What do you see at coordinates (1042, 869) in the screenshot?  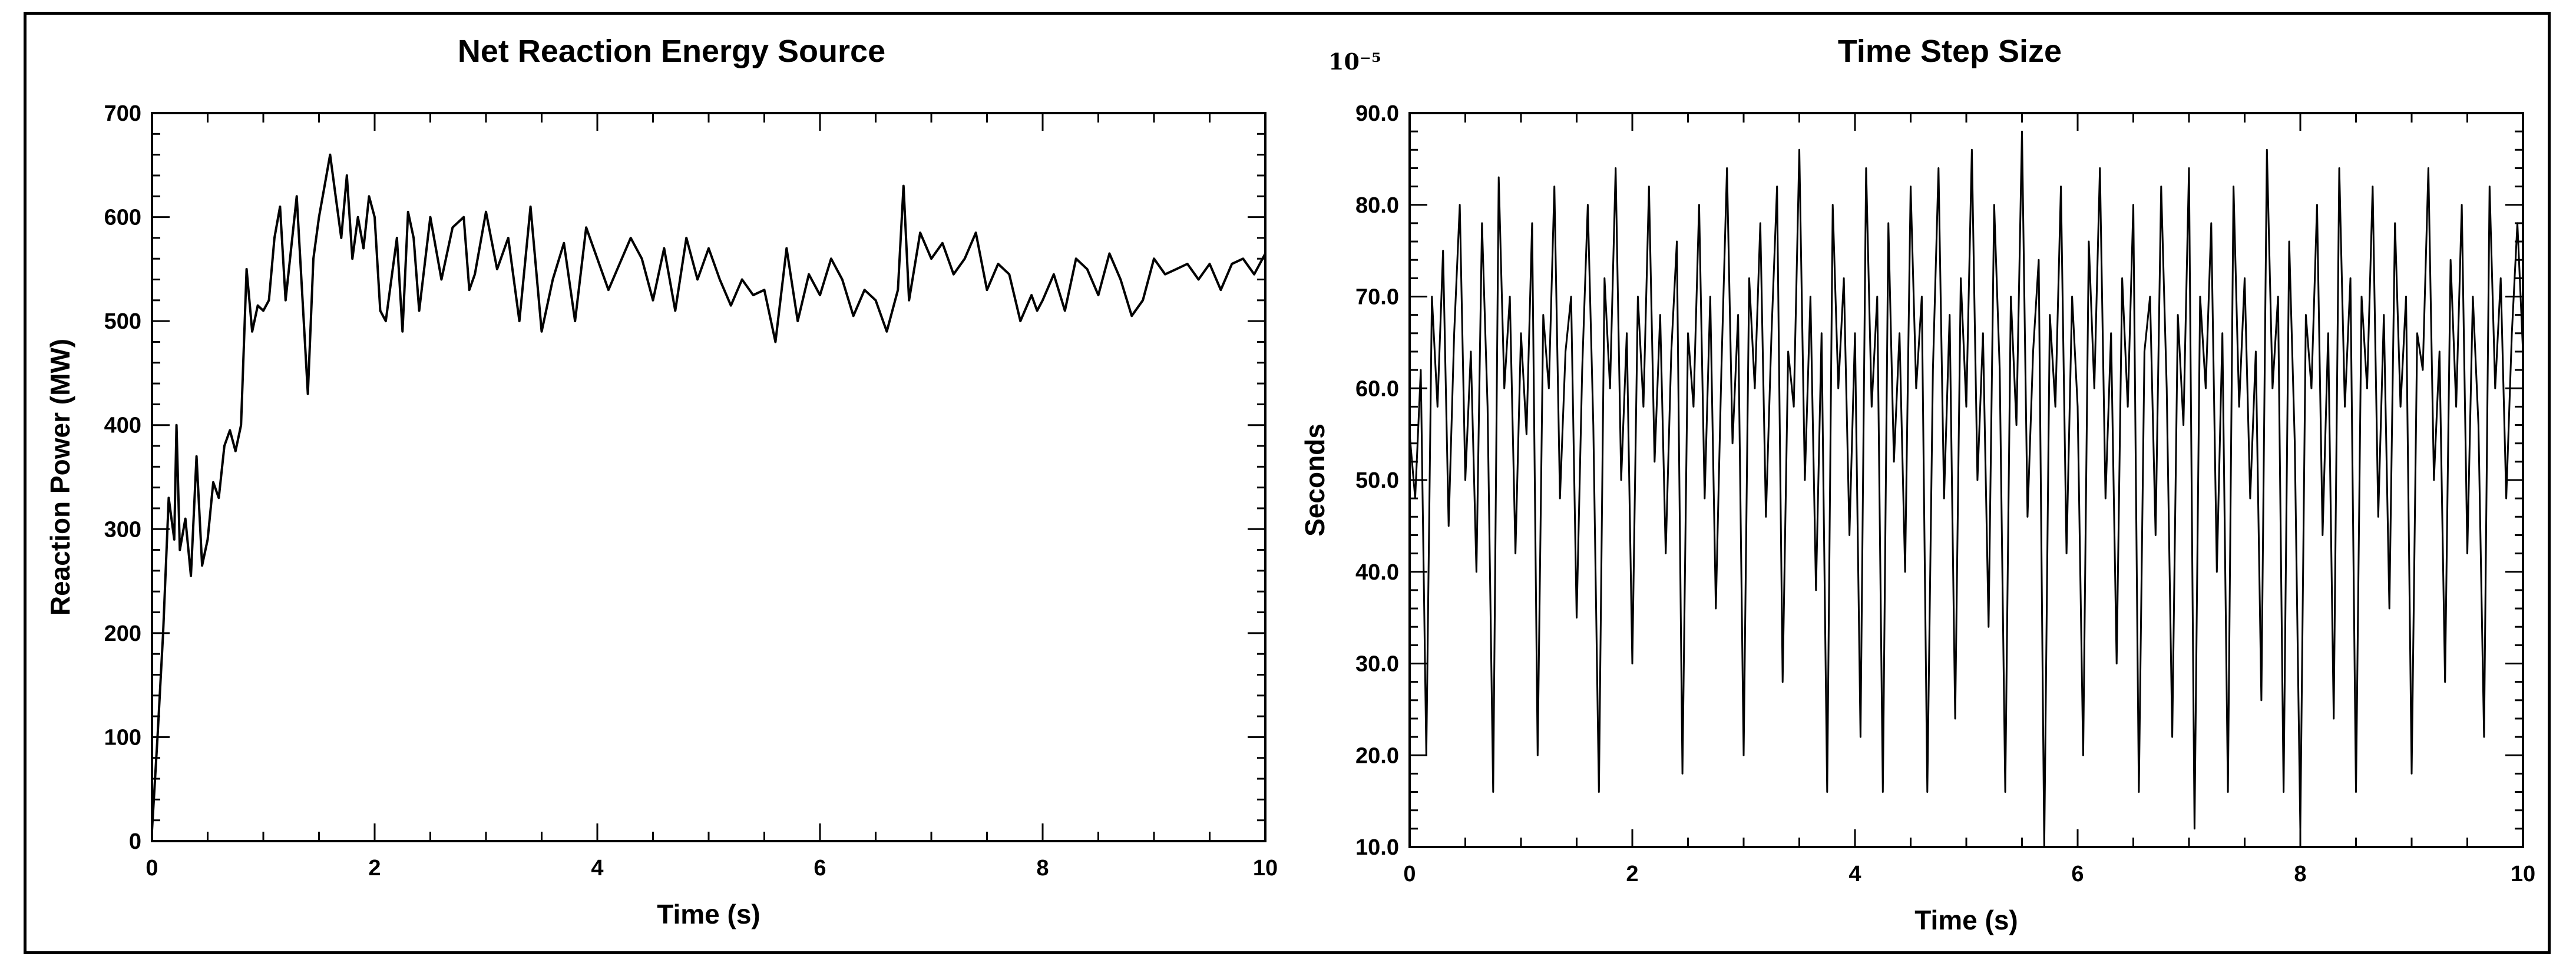 I see `reaction-x-tick-label: 8` at bounding box center [1042, 869].